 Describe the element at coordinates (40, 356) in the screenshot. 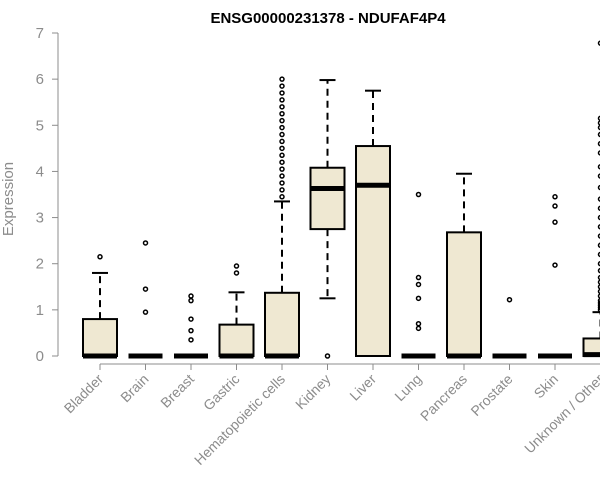

I see `y-tick-label: 0` at that location.